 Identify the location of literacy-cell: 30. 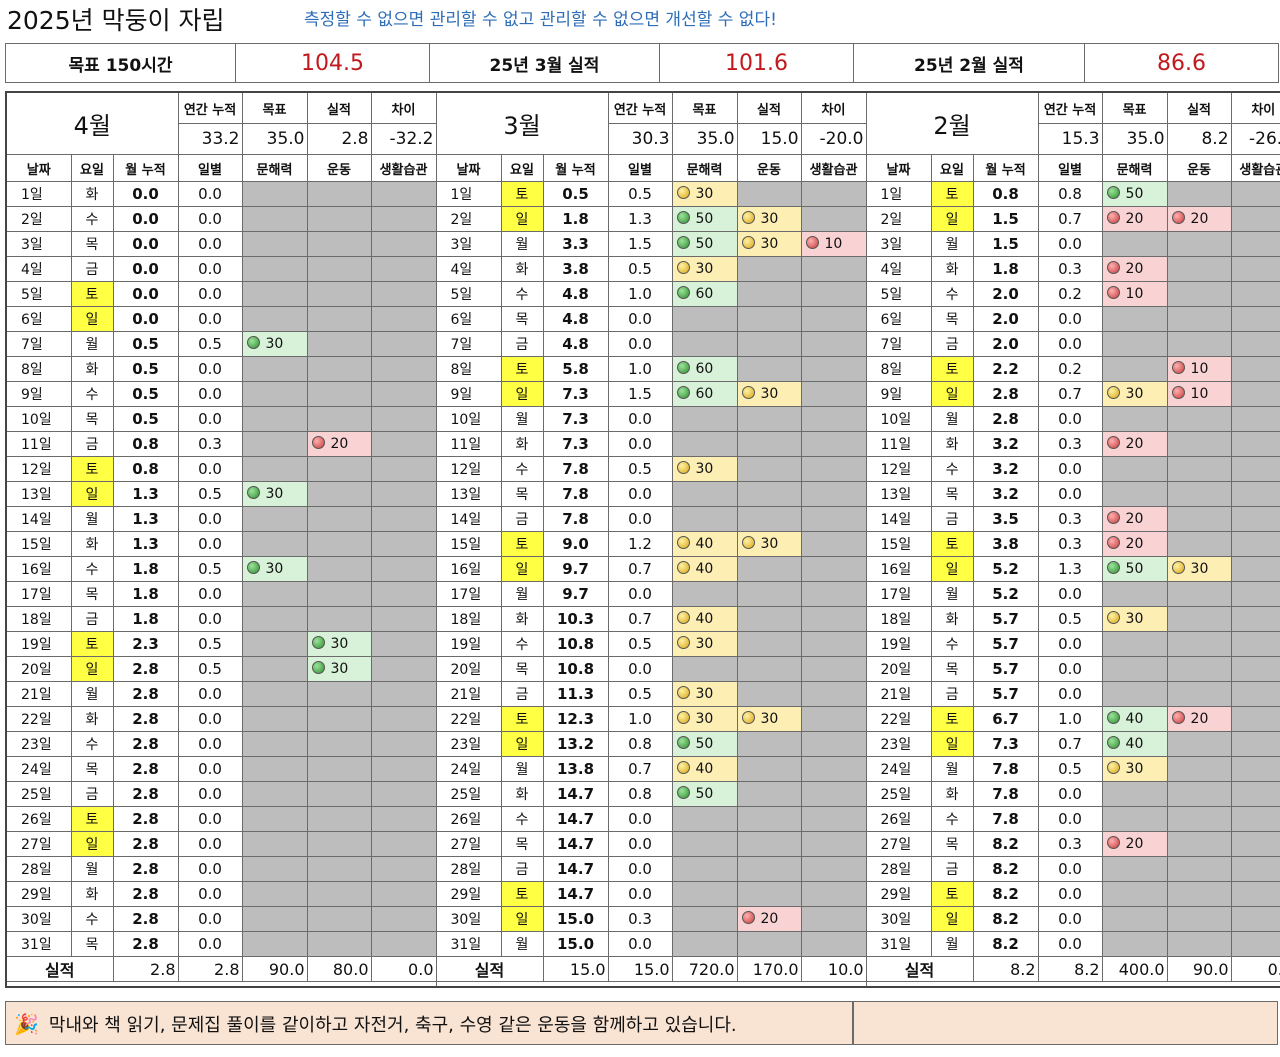
(1134, 619).